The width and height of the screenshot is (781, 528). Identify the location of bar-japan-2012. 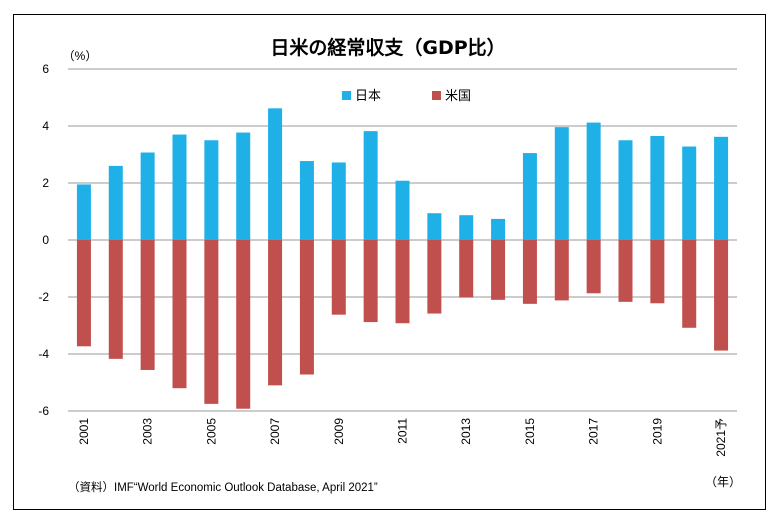
(434, 226).